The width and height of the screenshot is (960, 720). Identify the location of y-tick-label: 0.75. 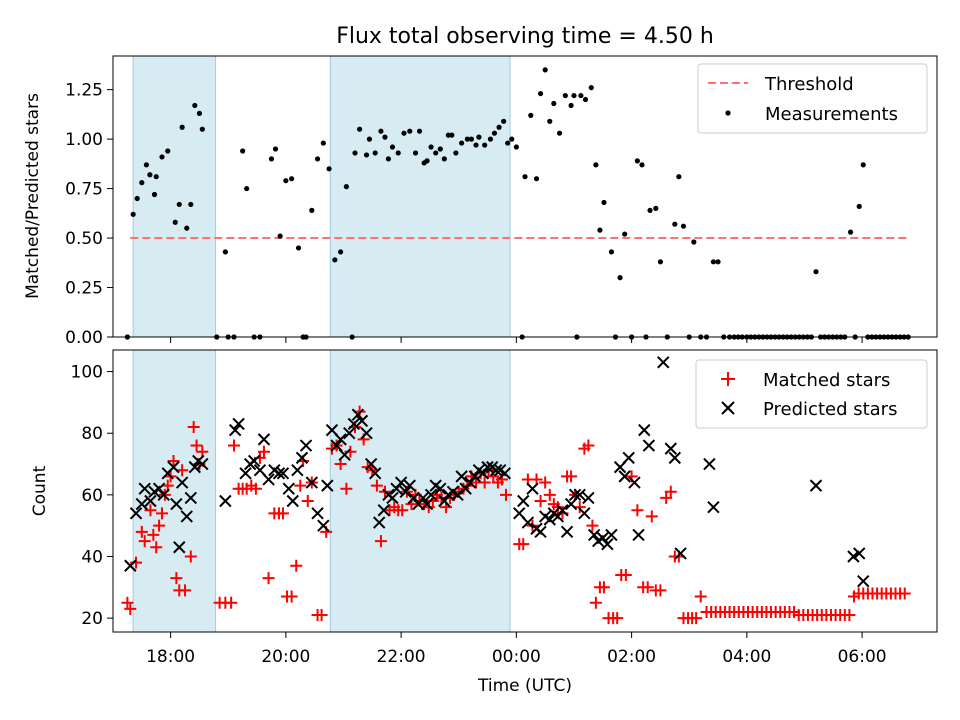
(84, 190).